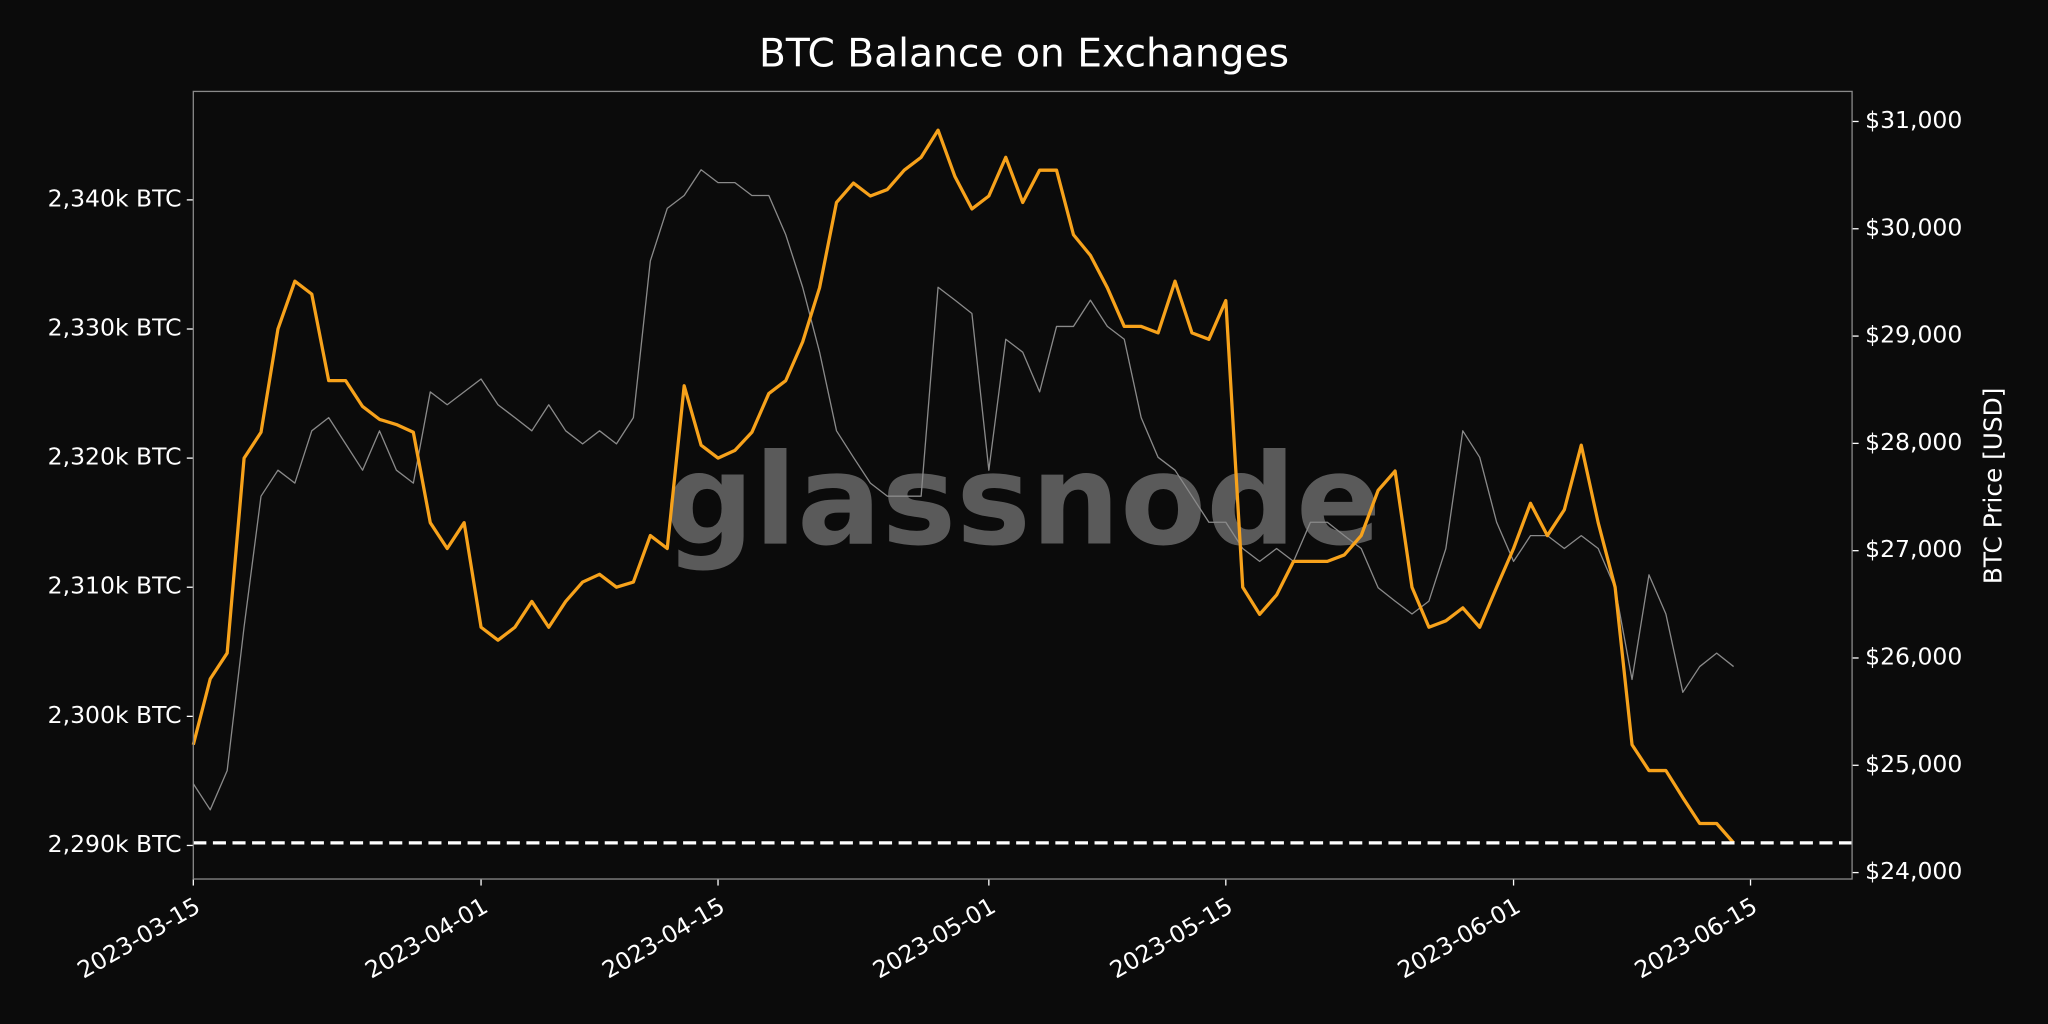 The image size is (2048, 1024). I want to click on y-tick-label: 2,330k BTC, so click(115, 327).